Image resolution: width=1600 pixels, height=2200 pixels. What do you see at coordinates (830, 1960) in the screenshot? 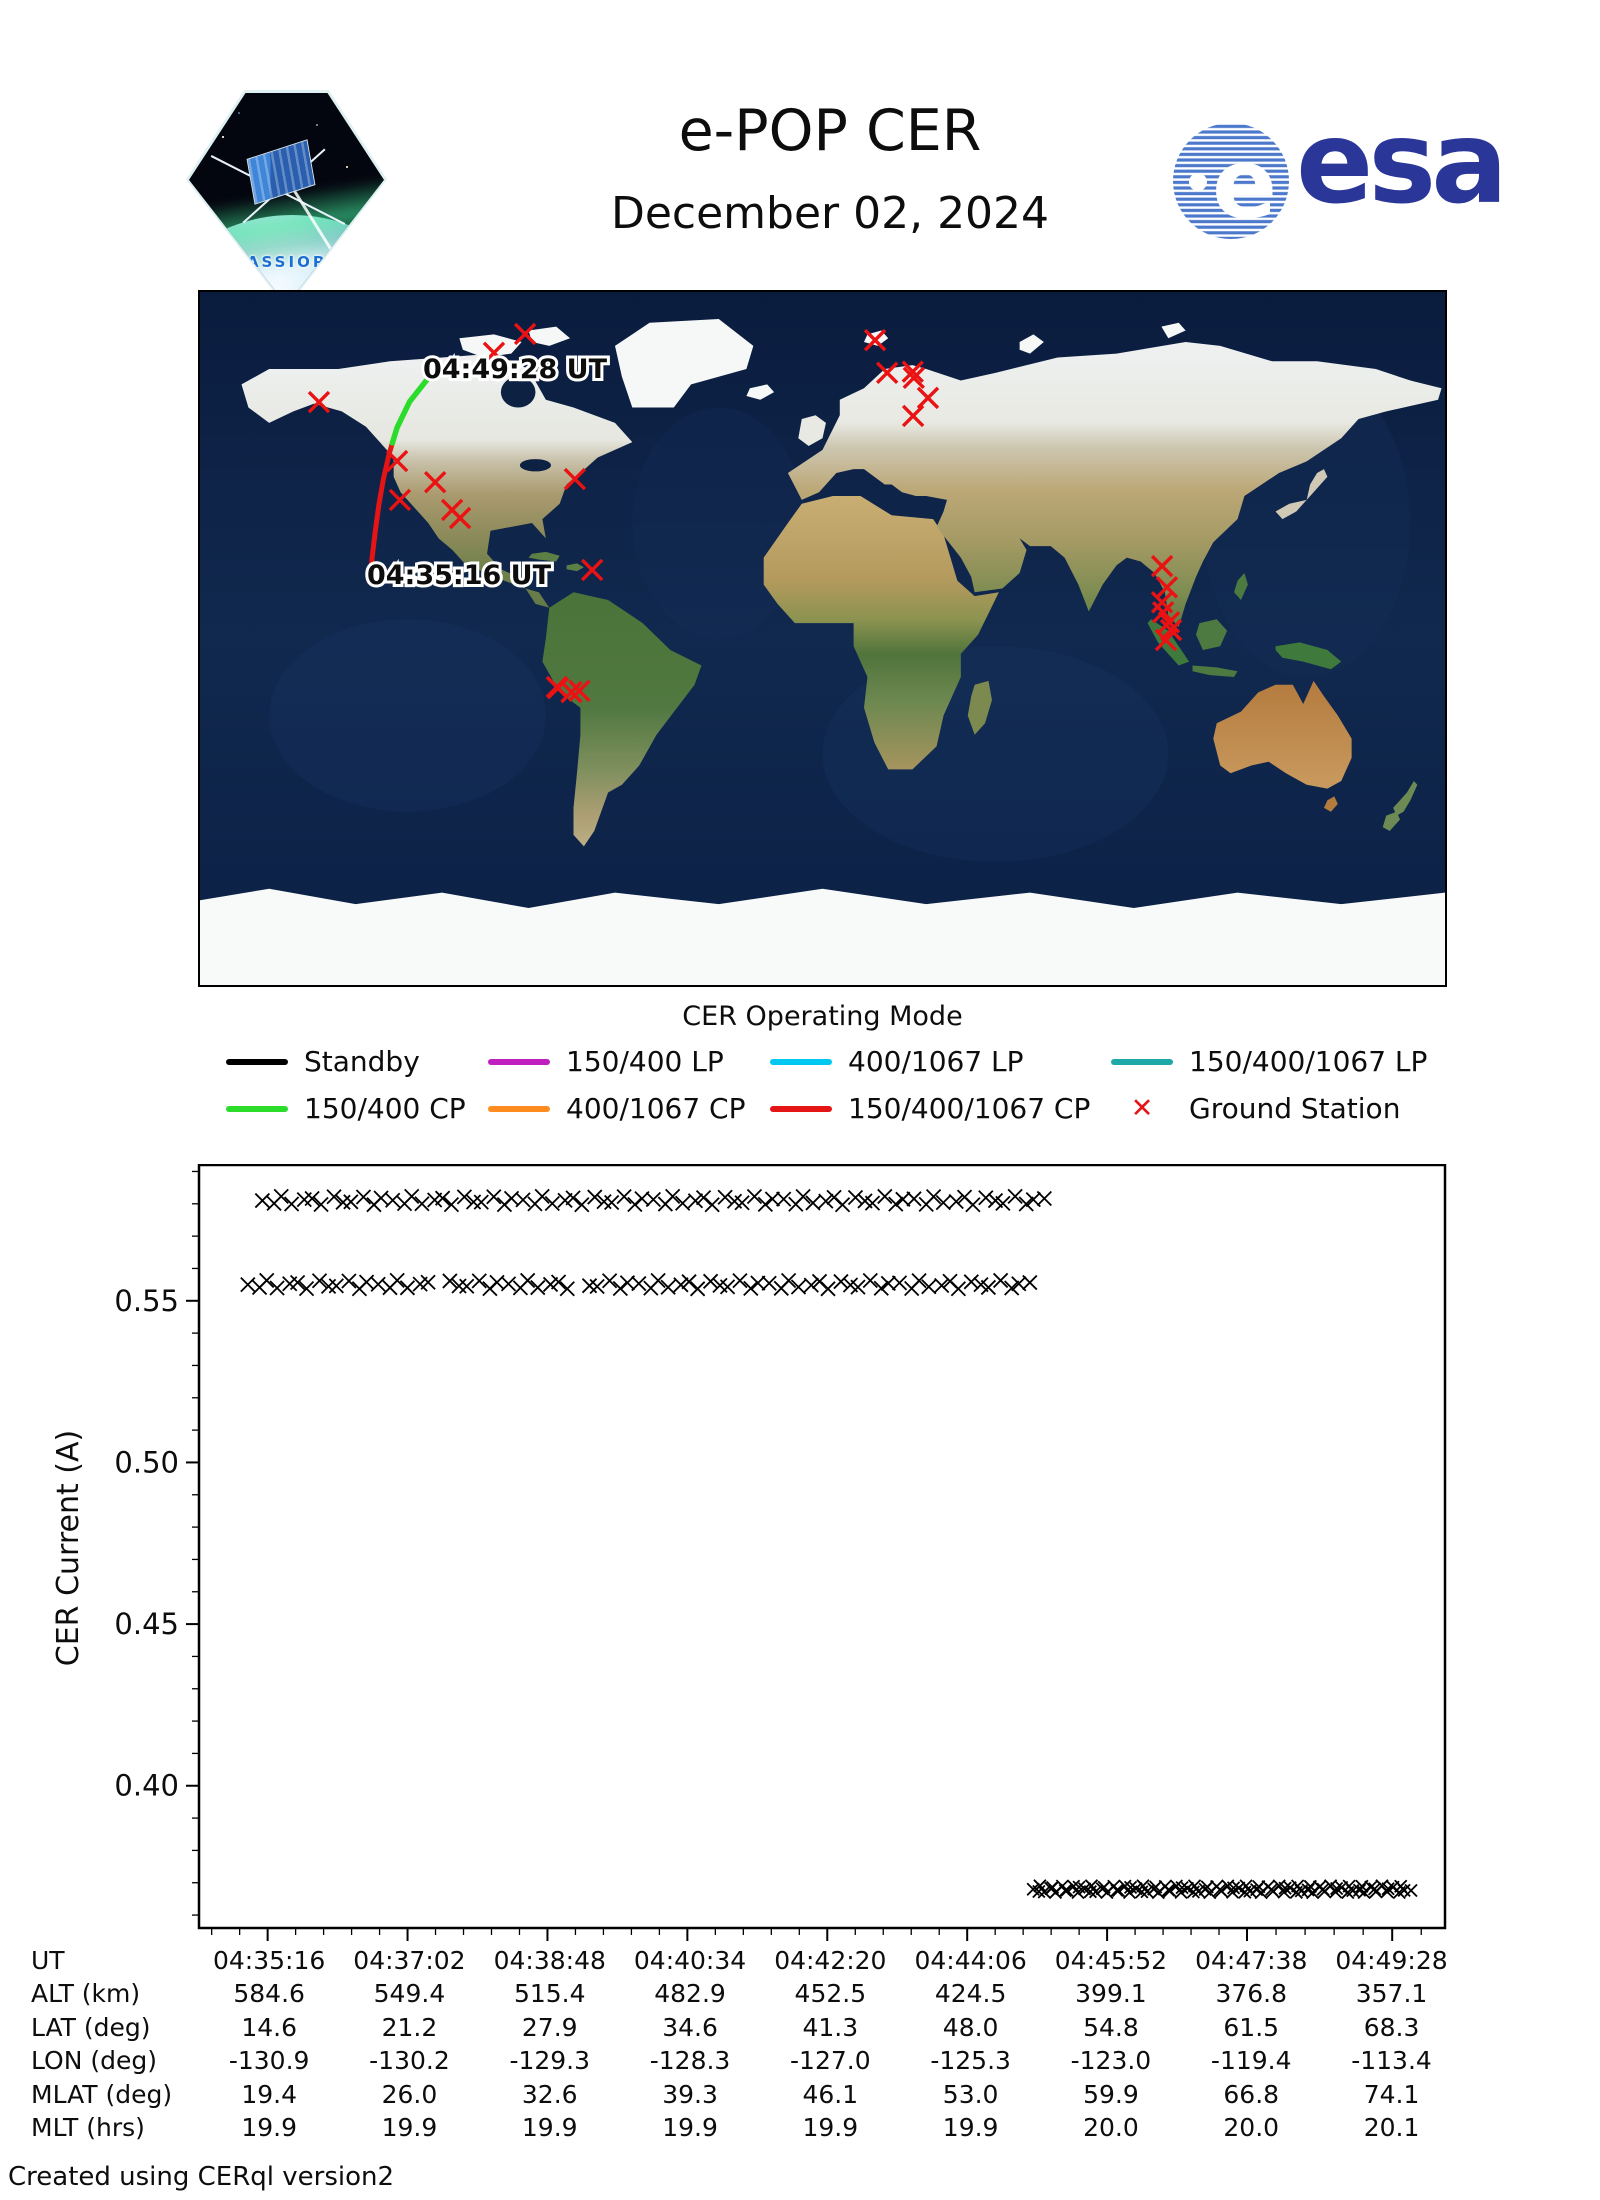
I see `table-cell: 04:42:20` at bounding box center [830, 1960].